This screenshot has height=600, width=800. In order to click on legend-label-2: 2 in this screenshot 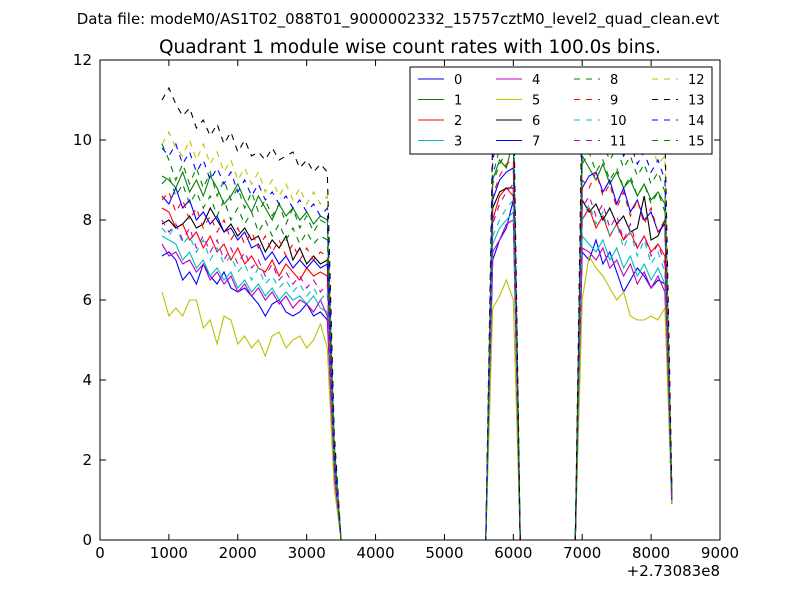, I will do `click(458, 121)`.